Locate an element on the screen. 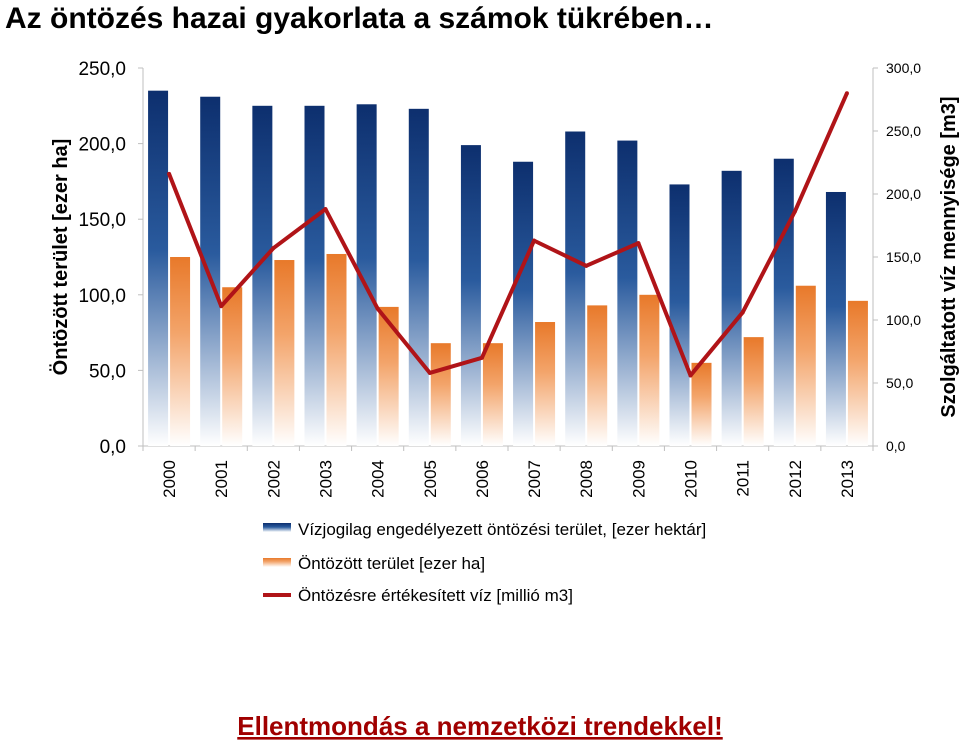 The width and height of the screenshot is (960, 740). bar-ontozott-2003 is located at coordinates (336, 349).